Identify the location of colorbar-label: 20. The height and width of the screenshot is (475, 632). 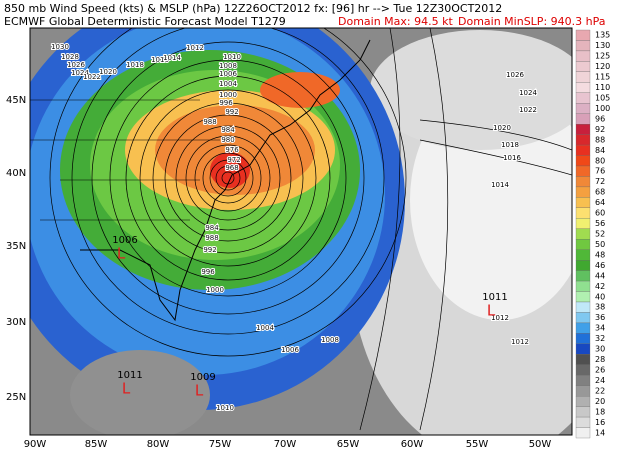
(600, 401).